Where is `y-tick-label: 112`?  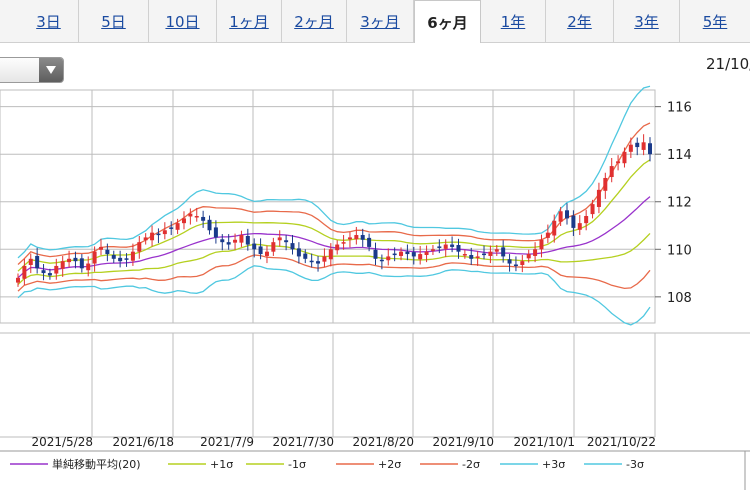 y-tick-label: 112 is located at coordinates (679, 203).